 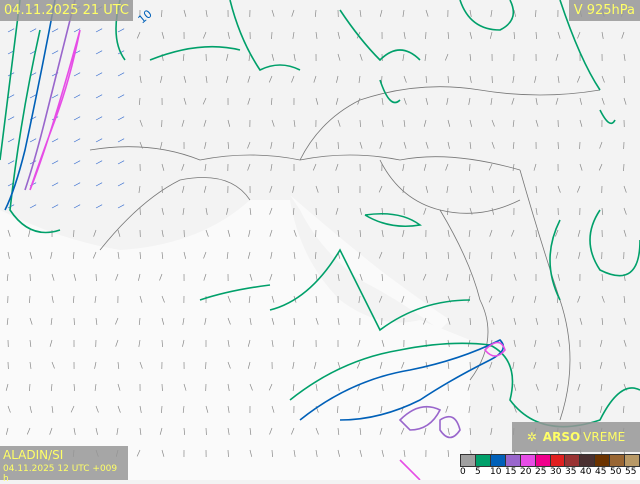 I want to click on legend-tick: 50, so click(x=617, y=472).